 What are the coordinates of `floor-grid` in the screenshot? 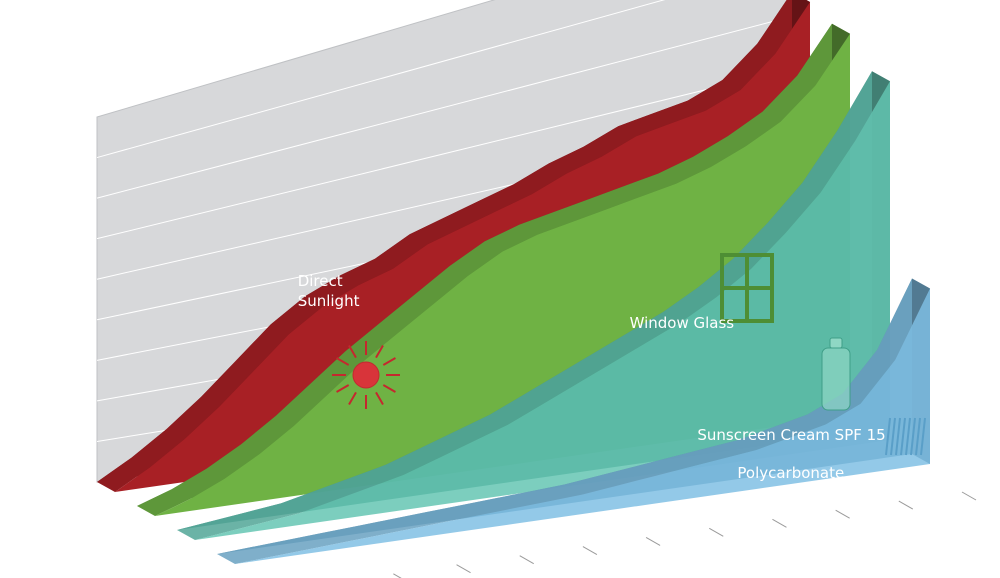 It's located at (685, 534).